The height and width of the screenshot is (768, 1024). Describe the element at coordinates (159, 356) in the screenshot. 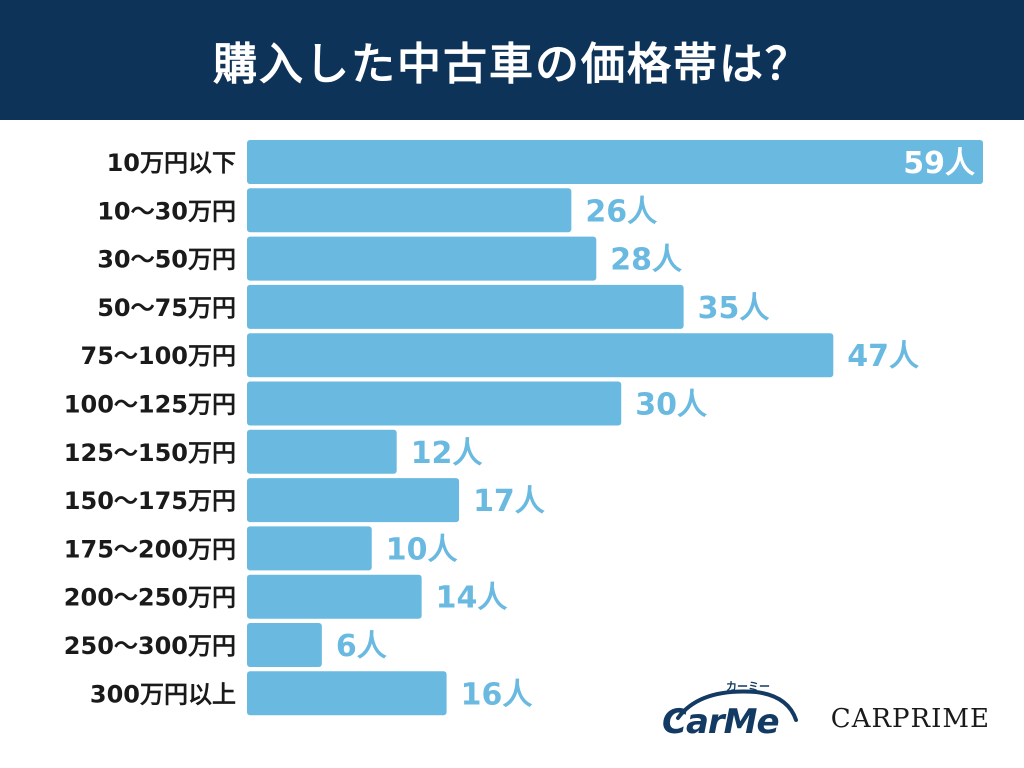

I see `category-label: 75～100万円` at that location.